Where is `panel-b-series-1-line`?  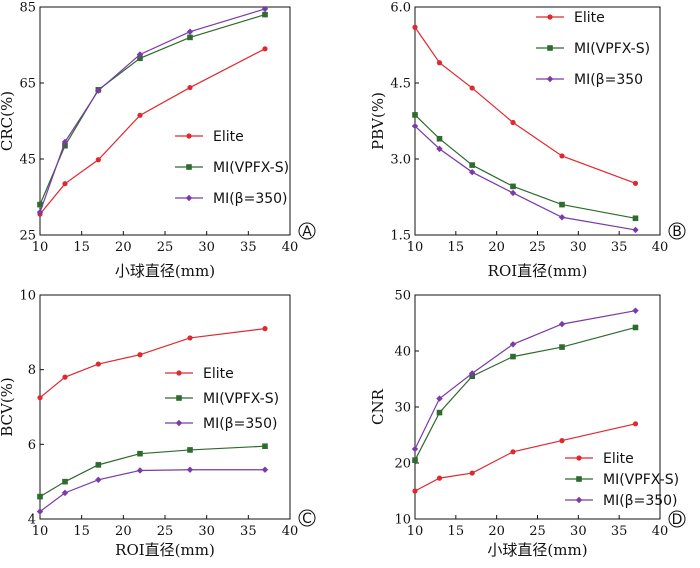
panel-b-series-1-line is located at coordinates (525, 166).